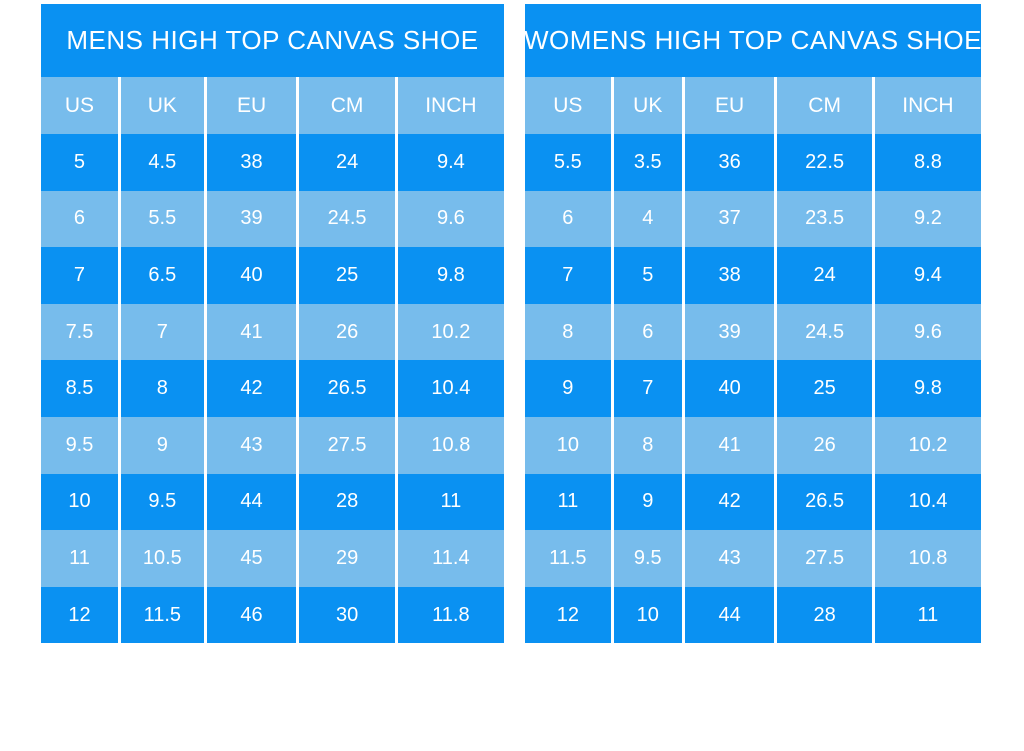 The width and height of the screenshot is (1024, 751). I want to click on table-cell: 9.4, so click(927, 275).